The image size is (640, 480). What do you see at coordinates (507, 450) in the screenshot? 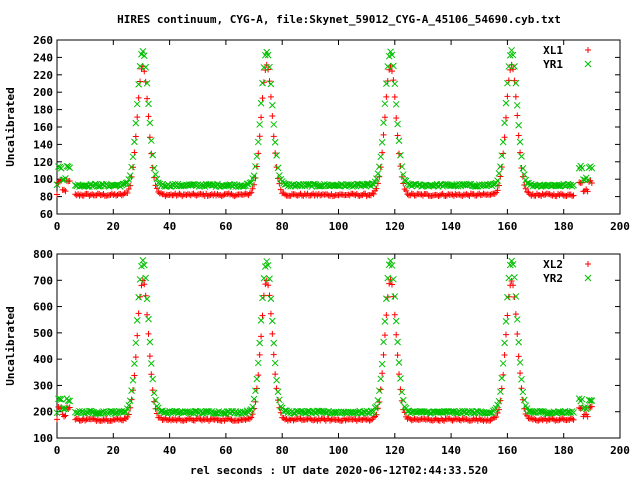
I see `lower-x-tick-label: 160` at bounding box center [507, 450].